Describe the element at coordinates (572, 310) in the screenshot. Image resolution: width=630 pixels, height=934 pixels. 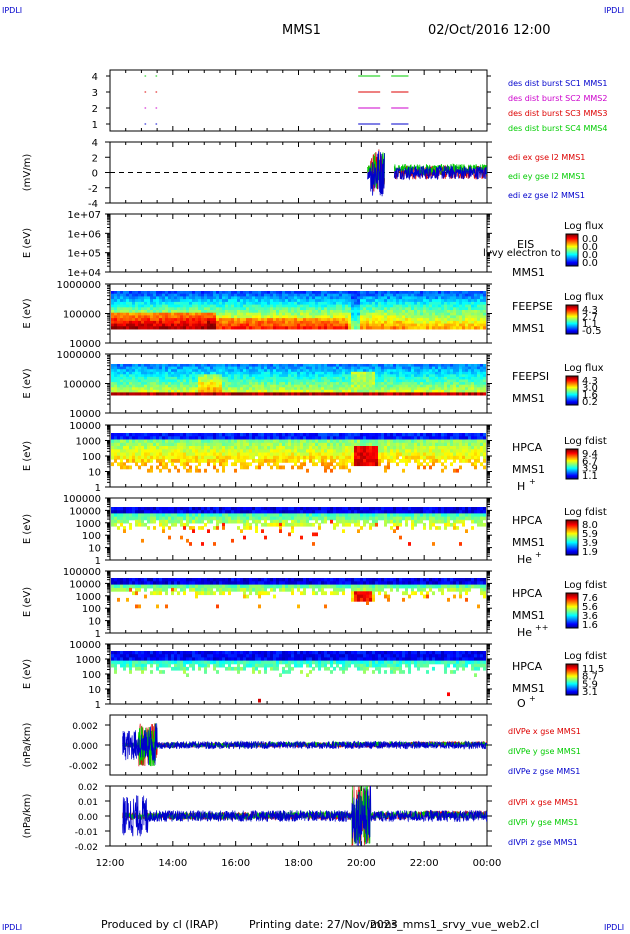
I see `colorbar-cell` at that location.